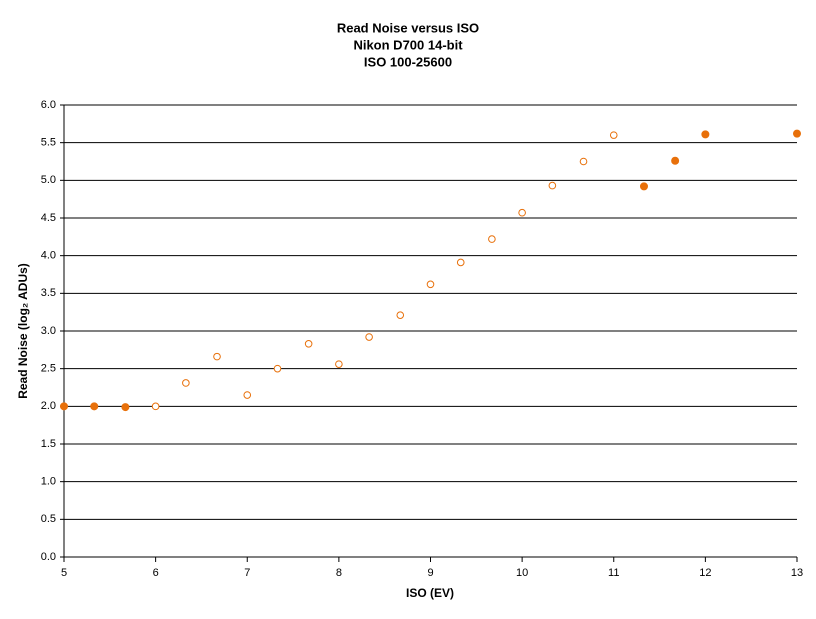  What do you see at coordinates (48, 406) in the screenshot?
I see `y-tick-label: 2.0` at bounding box center [48, 406].